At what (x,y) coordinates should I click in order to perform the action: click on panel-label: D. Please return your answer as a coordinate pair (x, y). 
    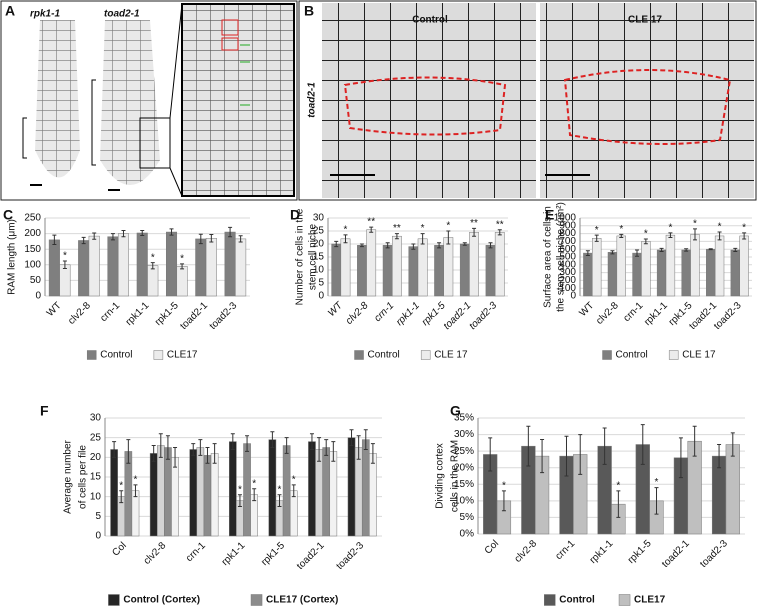
    Looking at the image, I should click on (295, 215).